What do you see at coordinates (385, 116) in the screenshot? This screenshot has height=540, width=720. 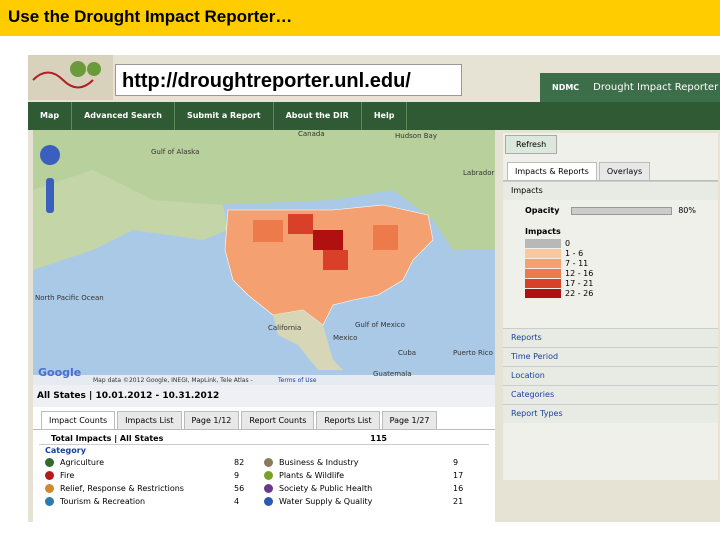 I see `nav-item: Help` at bounding box center [385, 116].